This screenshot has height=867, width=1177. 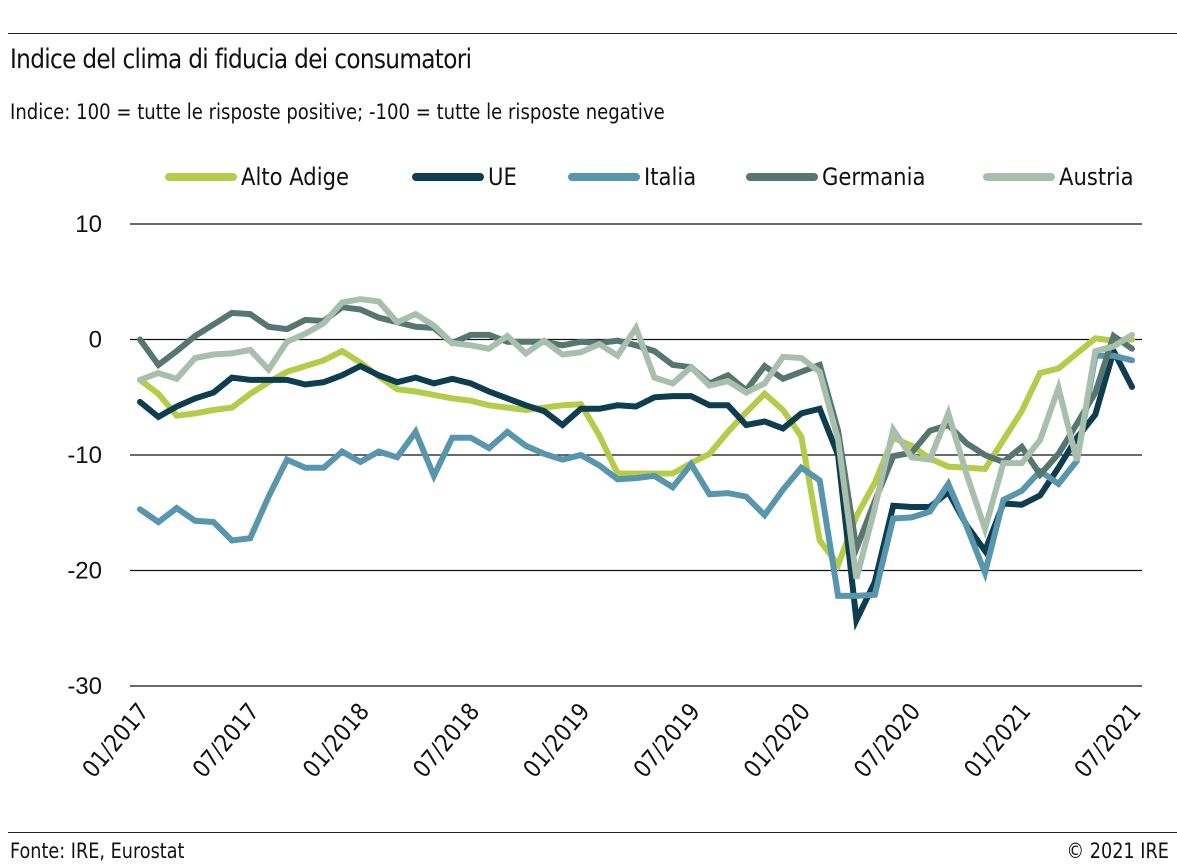 I want to click on y-tick-label: -20, so click(x=84, y=571).